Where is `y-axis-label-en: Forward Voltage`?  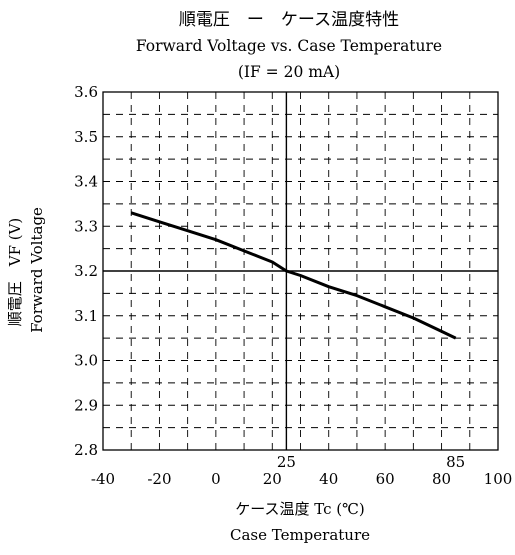
y-axis-label-en: Forward Voltage is located at coordinates (37, 270).